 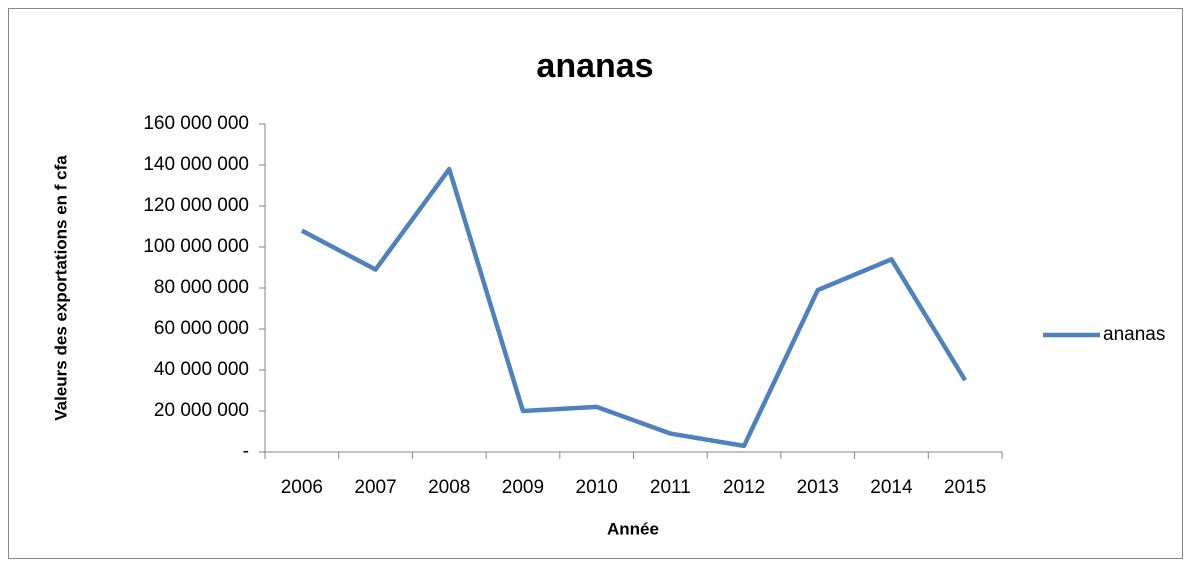 I want to click on y-tick-label: 100 000 000, so click(x=196, y=246).